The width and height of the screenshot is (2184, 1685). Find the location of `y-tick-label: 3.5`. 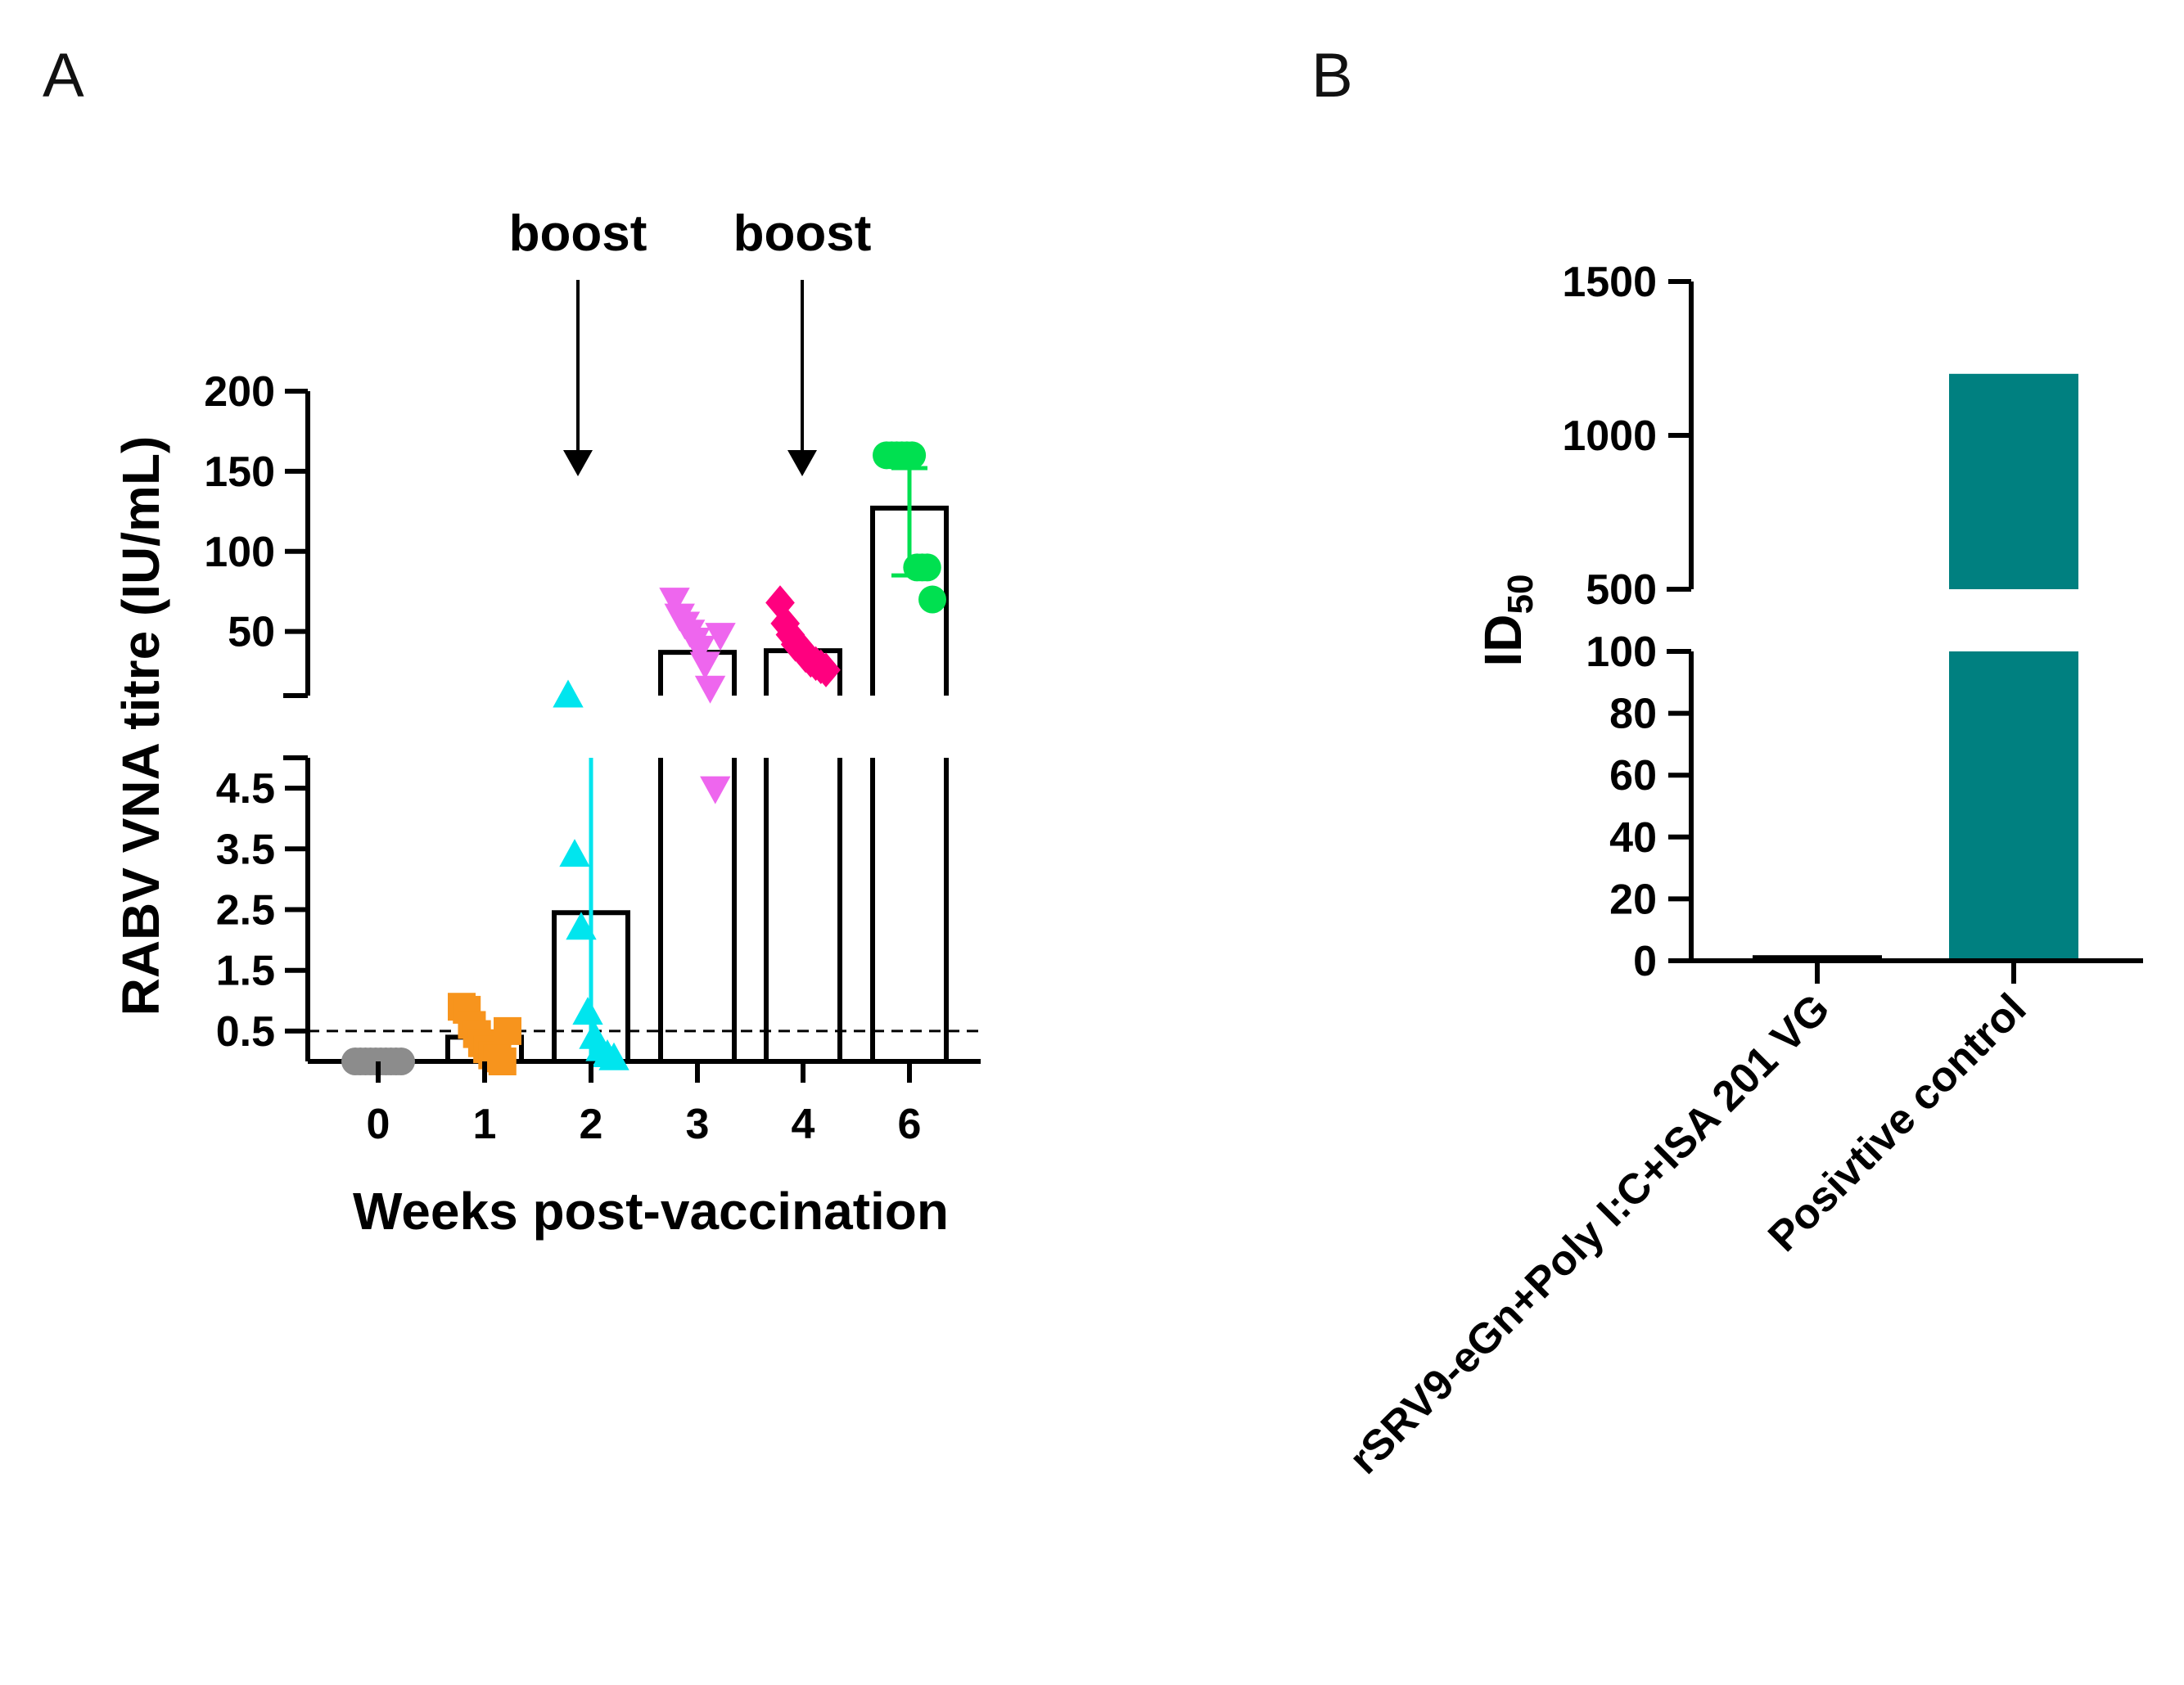

y-tick-label: 3.5 is located at coordinates (245, 849).